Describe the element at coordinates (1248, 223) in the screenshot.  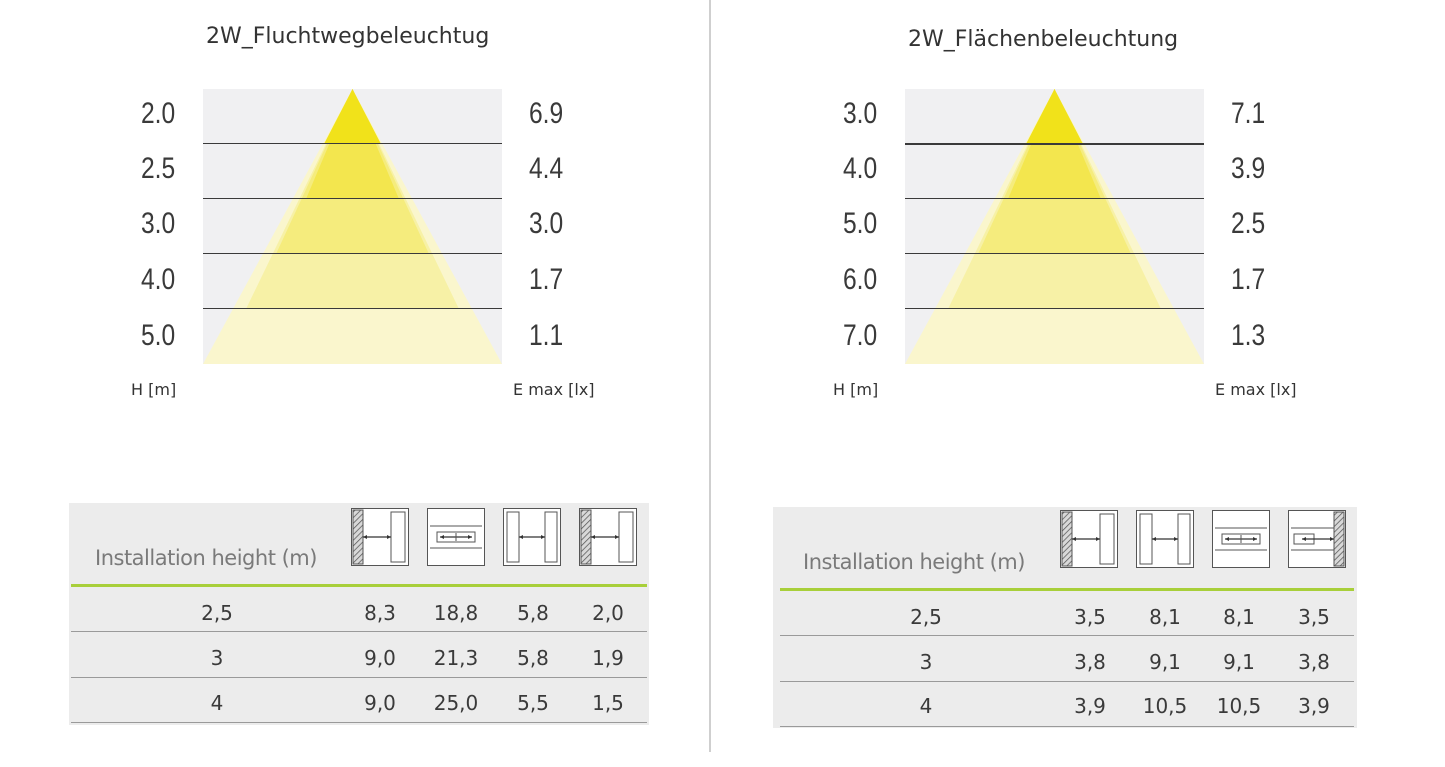
I see `emax-value: 2.5` at that location.